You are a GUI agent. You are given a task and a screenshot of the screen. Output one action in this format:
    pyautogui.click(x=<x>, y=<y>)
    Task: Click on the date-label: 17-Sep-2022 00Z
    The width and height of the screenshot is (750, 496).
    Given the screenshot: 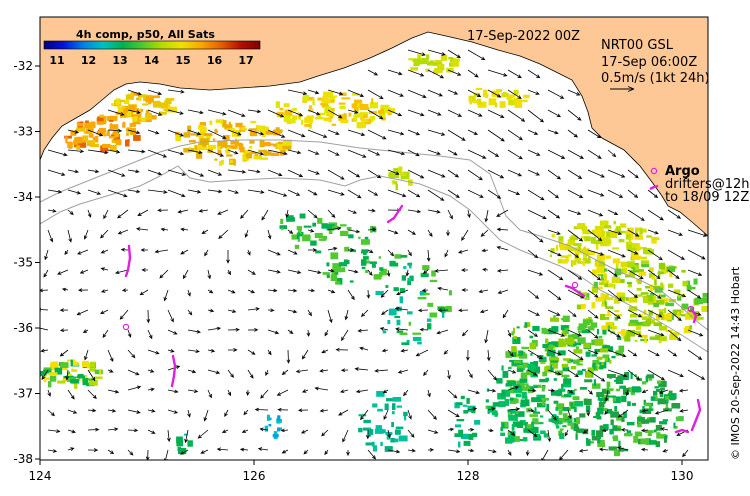 What is the action you would take?
    pyautogui.click(x=523, y=36)
    